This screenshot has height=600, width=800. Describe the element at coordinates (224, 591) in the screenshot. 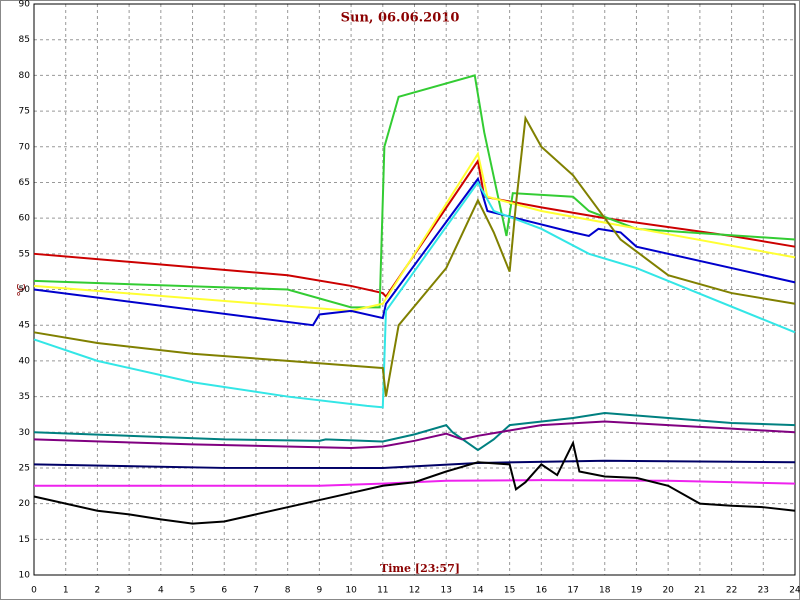

I see `x-tick-label: 6` at that location.